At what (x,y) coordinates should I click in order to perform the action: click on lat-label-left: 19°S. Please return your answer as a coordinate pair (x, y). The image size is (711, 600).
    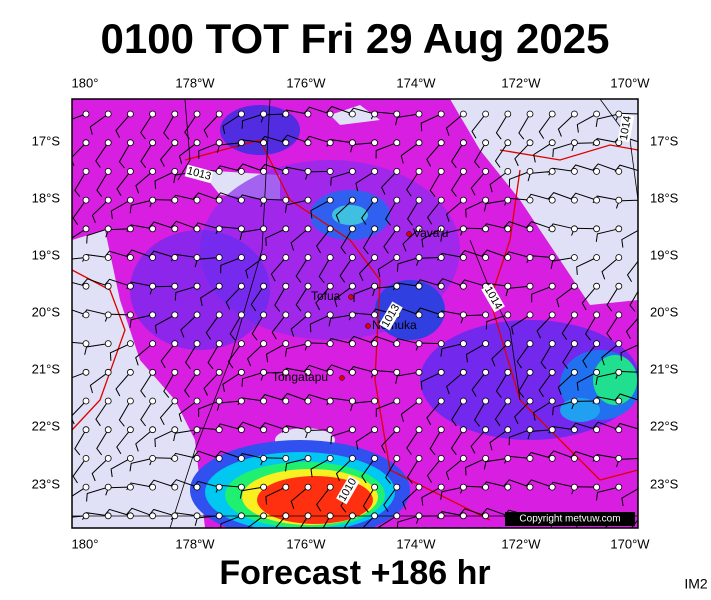
    Looking at the image, I should click on (46, 254).